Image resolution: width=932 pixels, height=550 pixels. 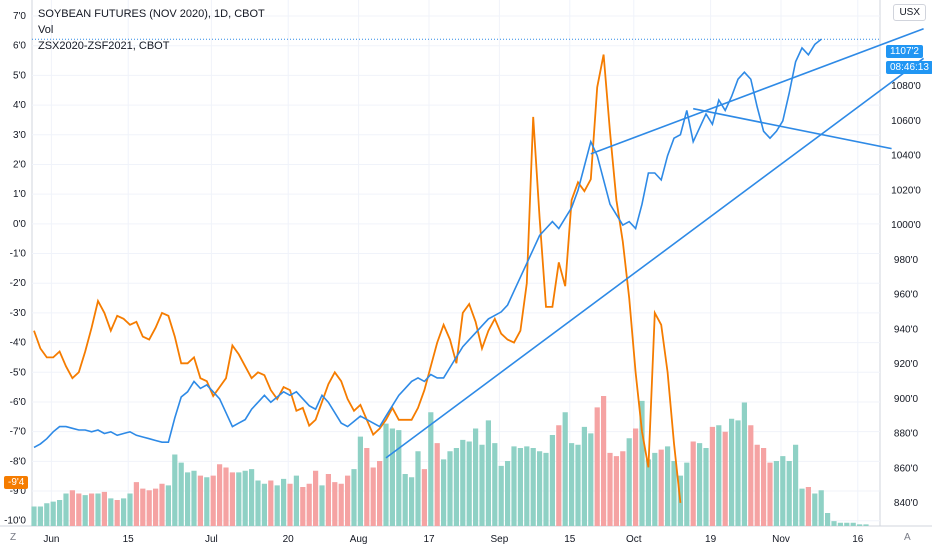 I want to click on right-axis-tick: 980'0, so click(x=906, y=260).